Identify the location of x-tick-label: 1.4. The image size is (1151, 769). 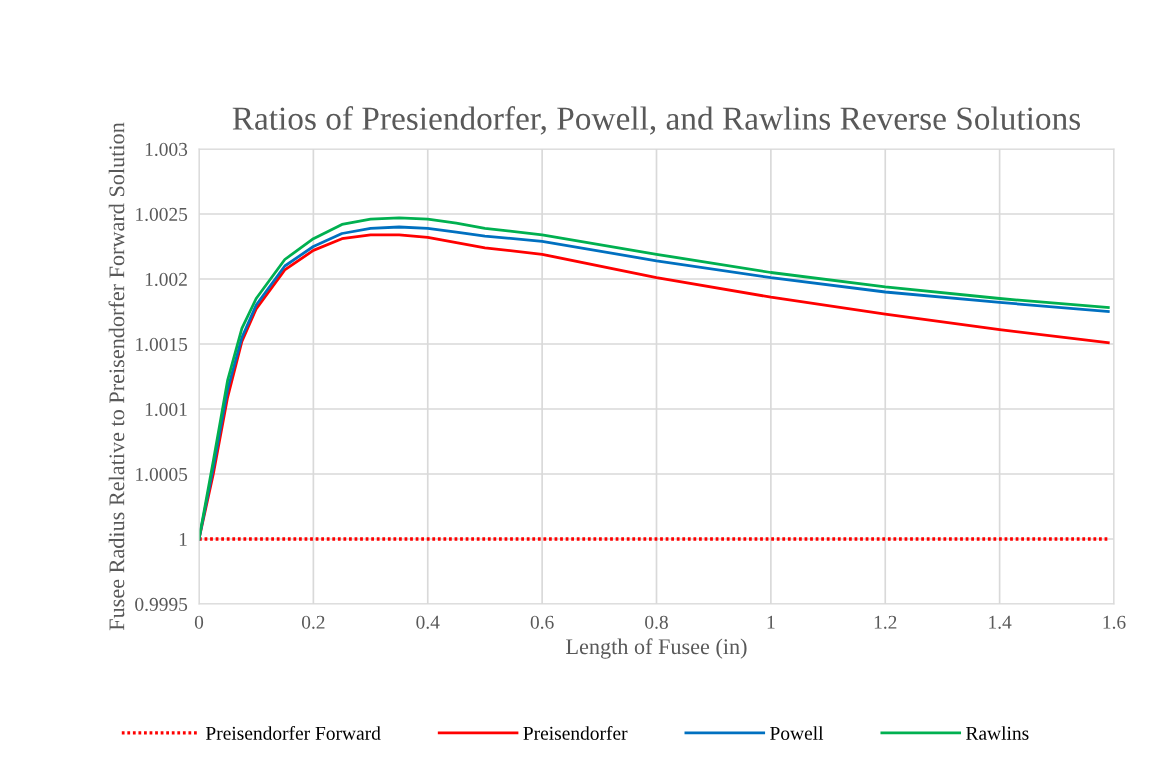
(1000, 622).